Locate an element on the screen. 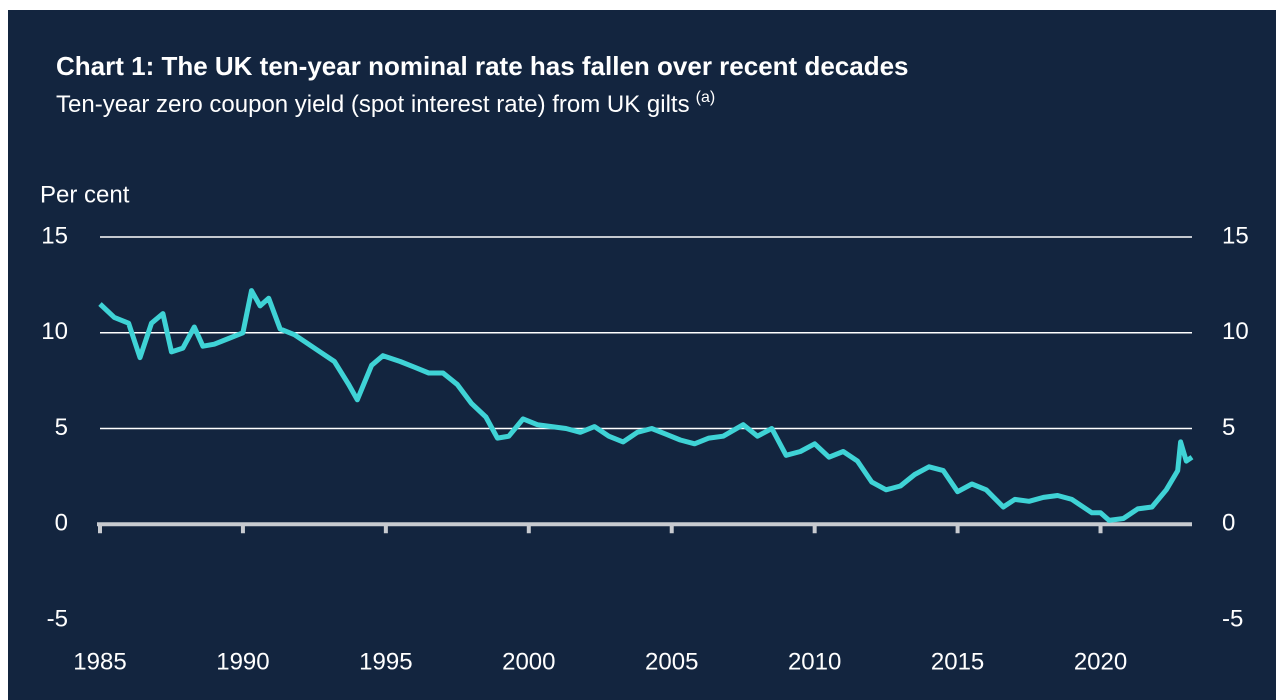 Image resolution: width=1276 pixels, height=700 pixels. y2-tick-label: 0 is located at coordinates (1228, 523).